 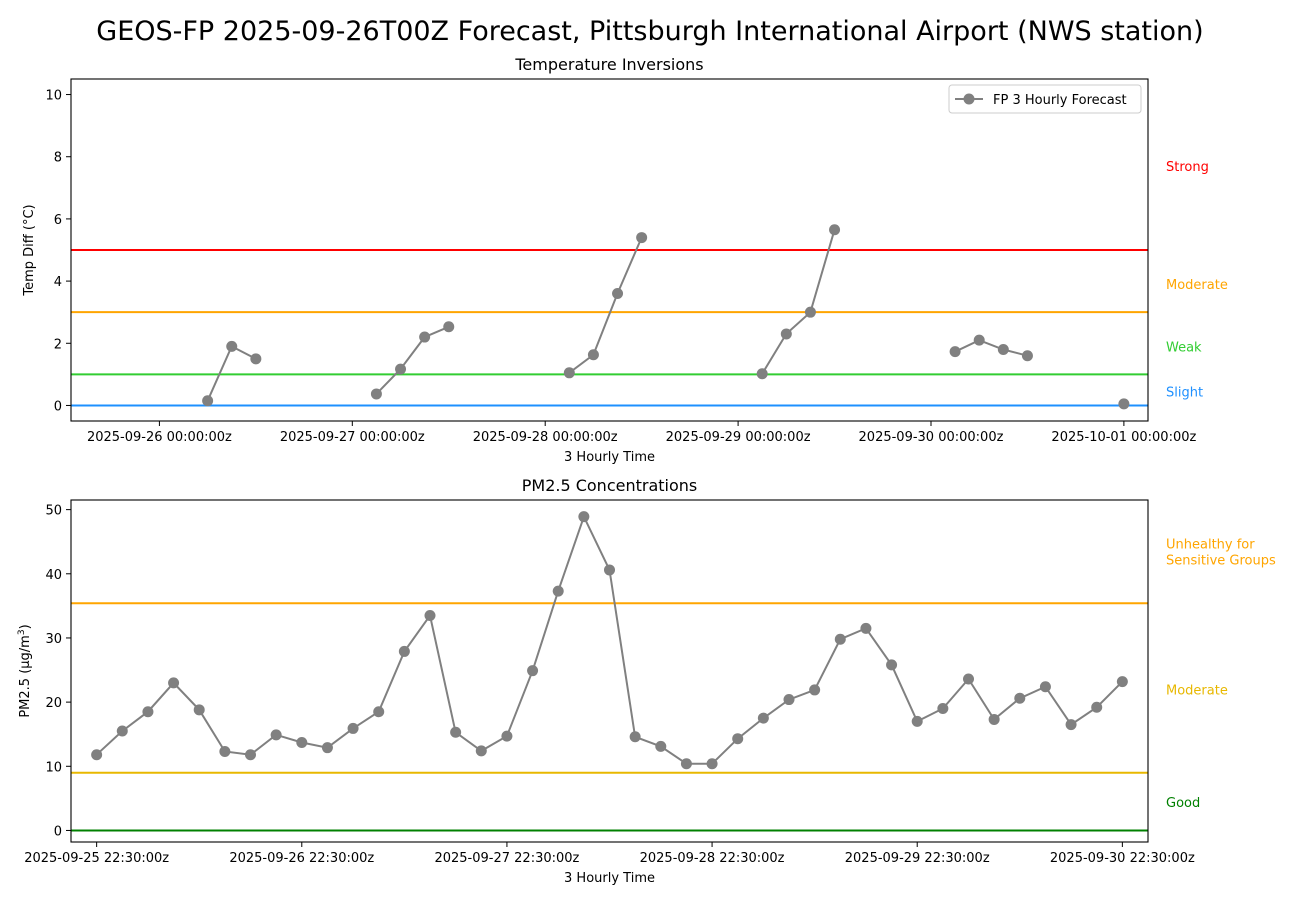 What do you see at coordinates (58, 831) in the screenshot?
I see `pm25-y-tick-label: 0` at bounding box center [58, 831].